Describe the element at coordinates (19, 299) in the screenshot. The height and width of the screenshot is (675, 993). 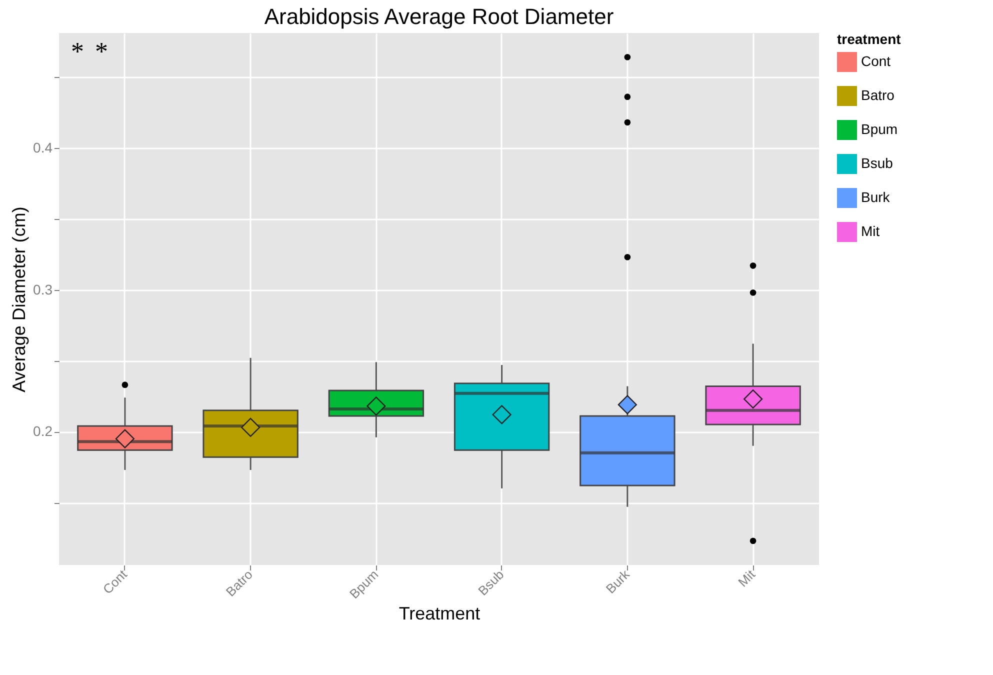
I see `y-axis-title: Average Diameter (cm)` at that location.